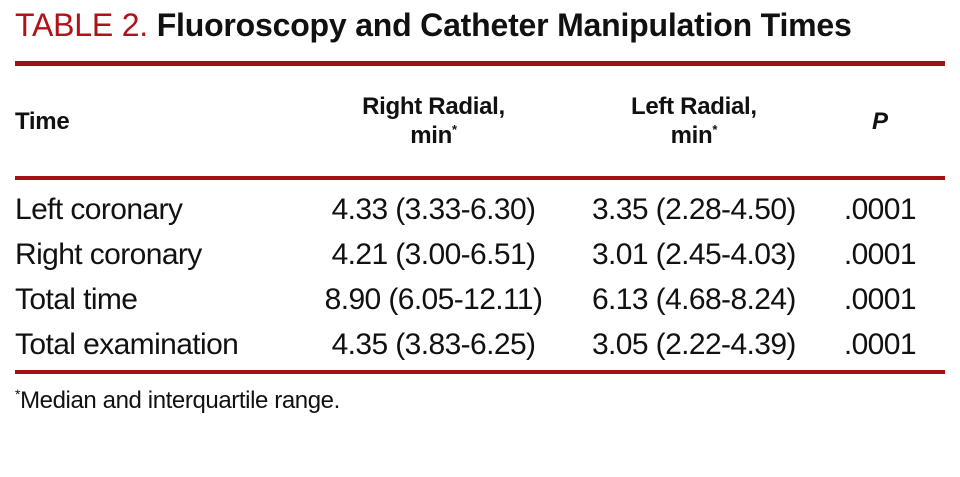  Describe the element at coordinates (433, 209) in the screenshot. I see `right-radial-value: 4.33 (3.33-6.30)` at that location.